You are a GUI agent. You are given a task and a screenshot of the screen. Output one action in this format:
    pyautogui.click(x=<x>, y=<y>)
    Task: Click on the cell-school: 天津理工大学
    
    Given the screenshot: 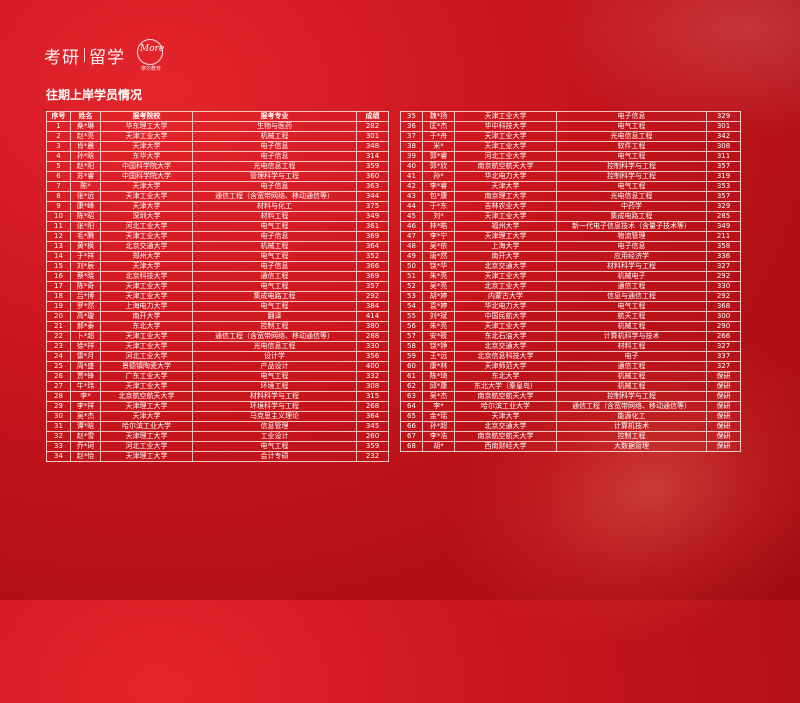 What is the action you would take?
    pyautogui.click(x=146, y=406)
    